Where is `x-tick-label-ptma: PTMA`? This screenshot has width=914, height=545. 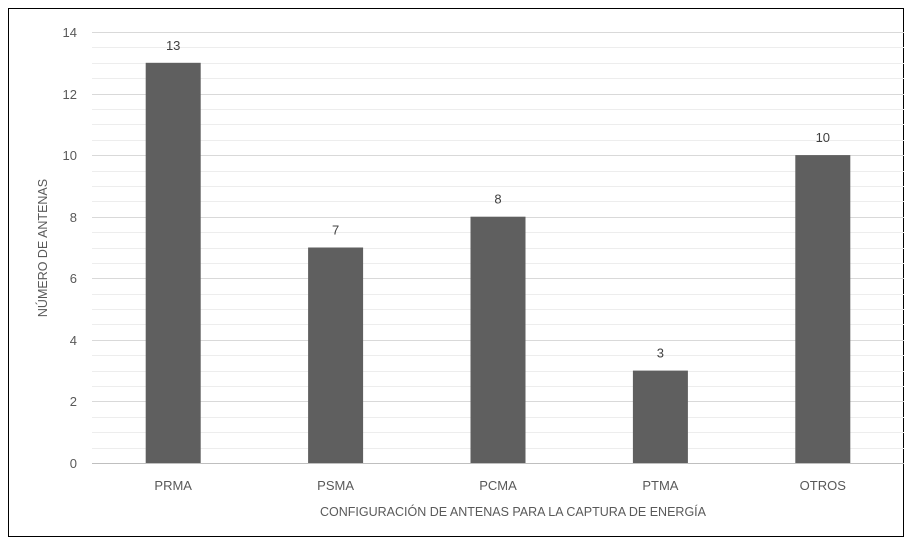
x-tick-label-ptma: PTMA is located at coordinates (660, 485).